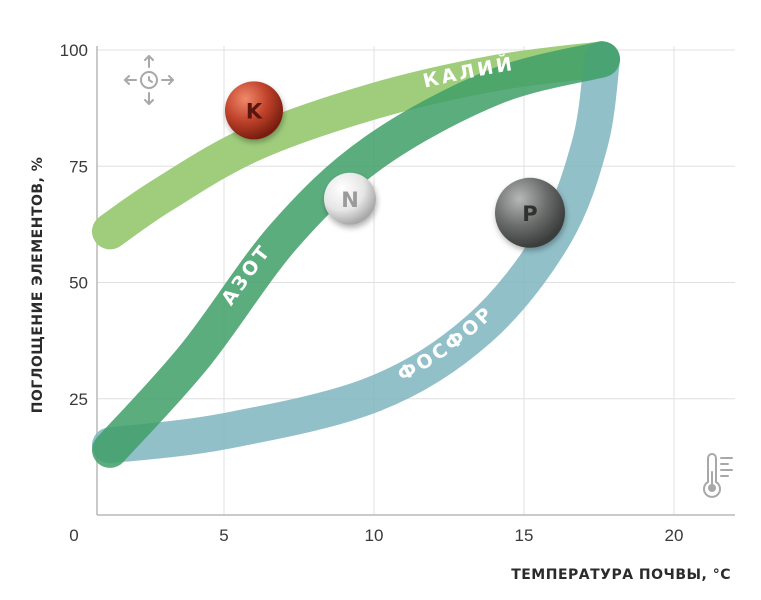 This screenshot has height=600, width=761. I want to click on y-tick-label: 75, so click(78, 166).